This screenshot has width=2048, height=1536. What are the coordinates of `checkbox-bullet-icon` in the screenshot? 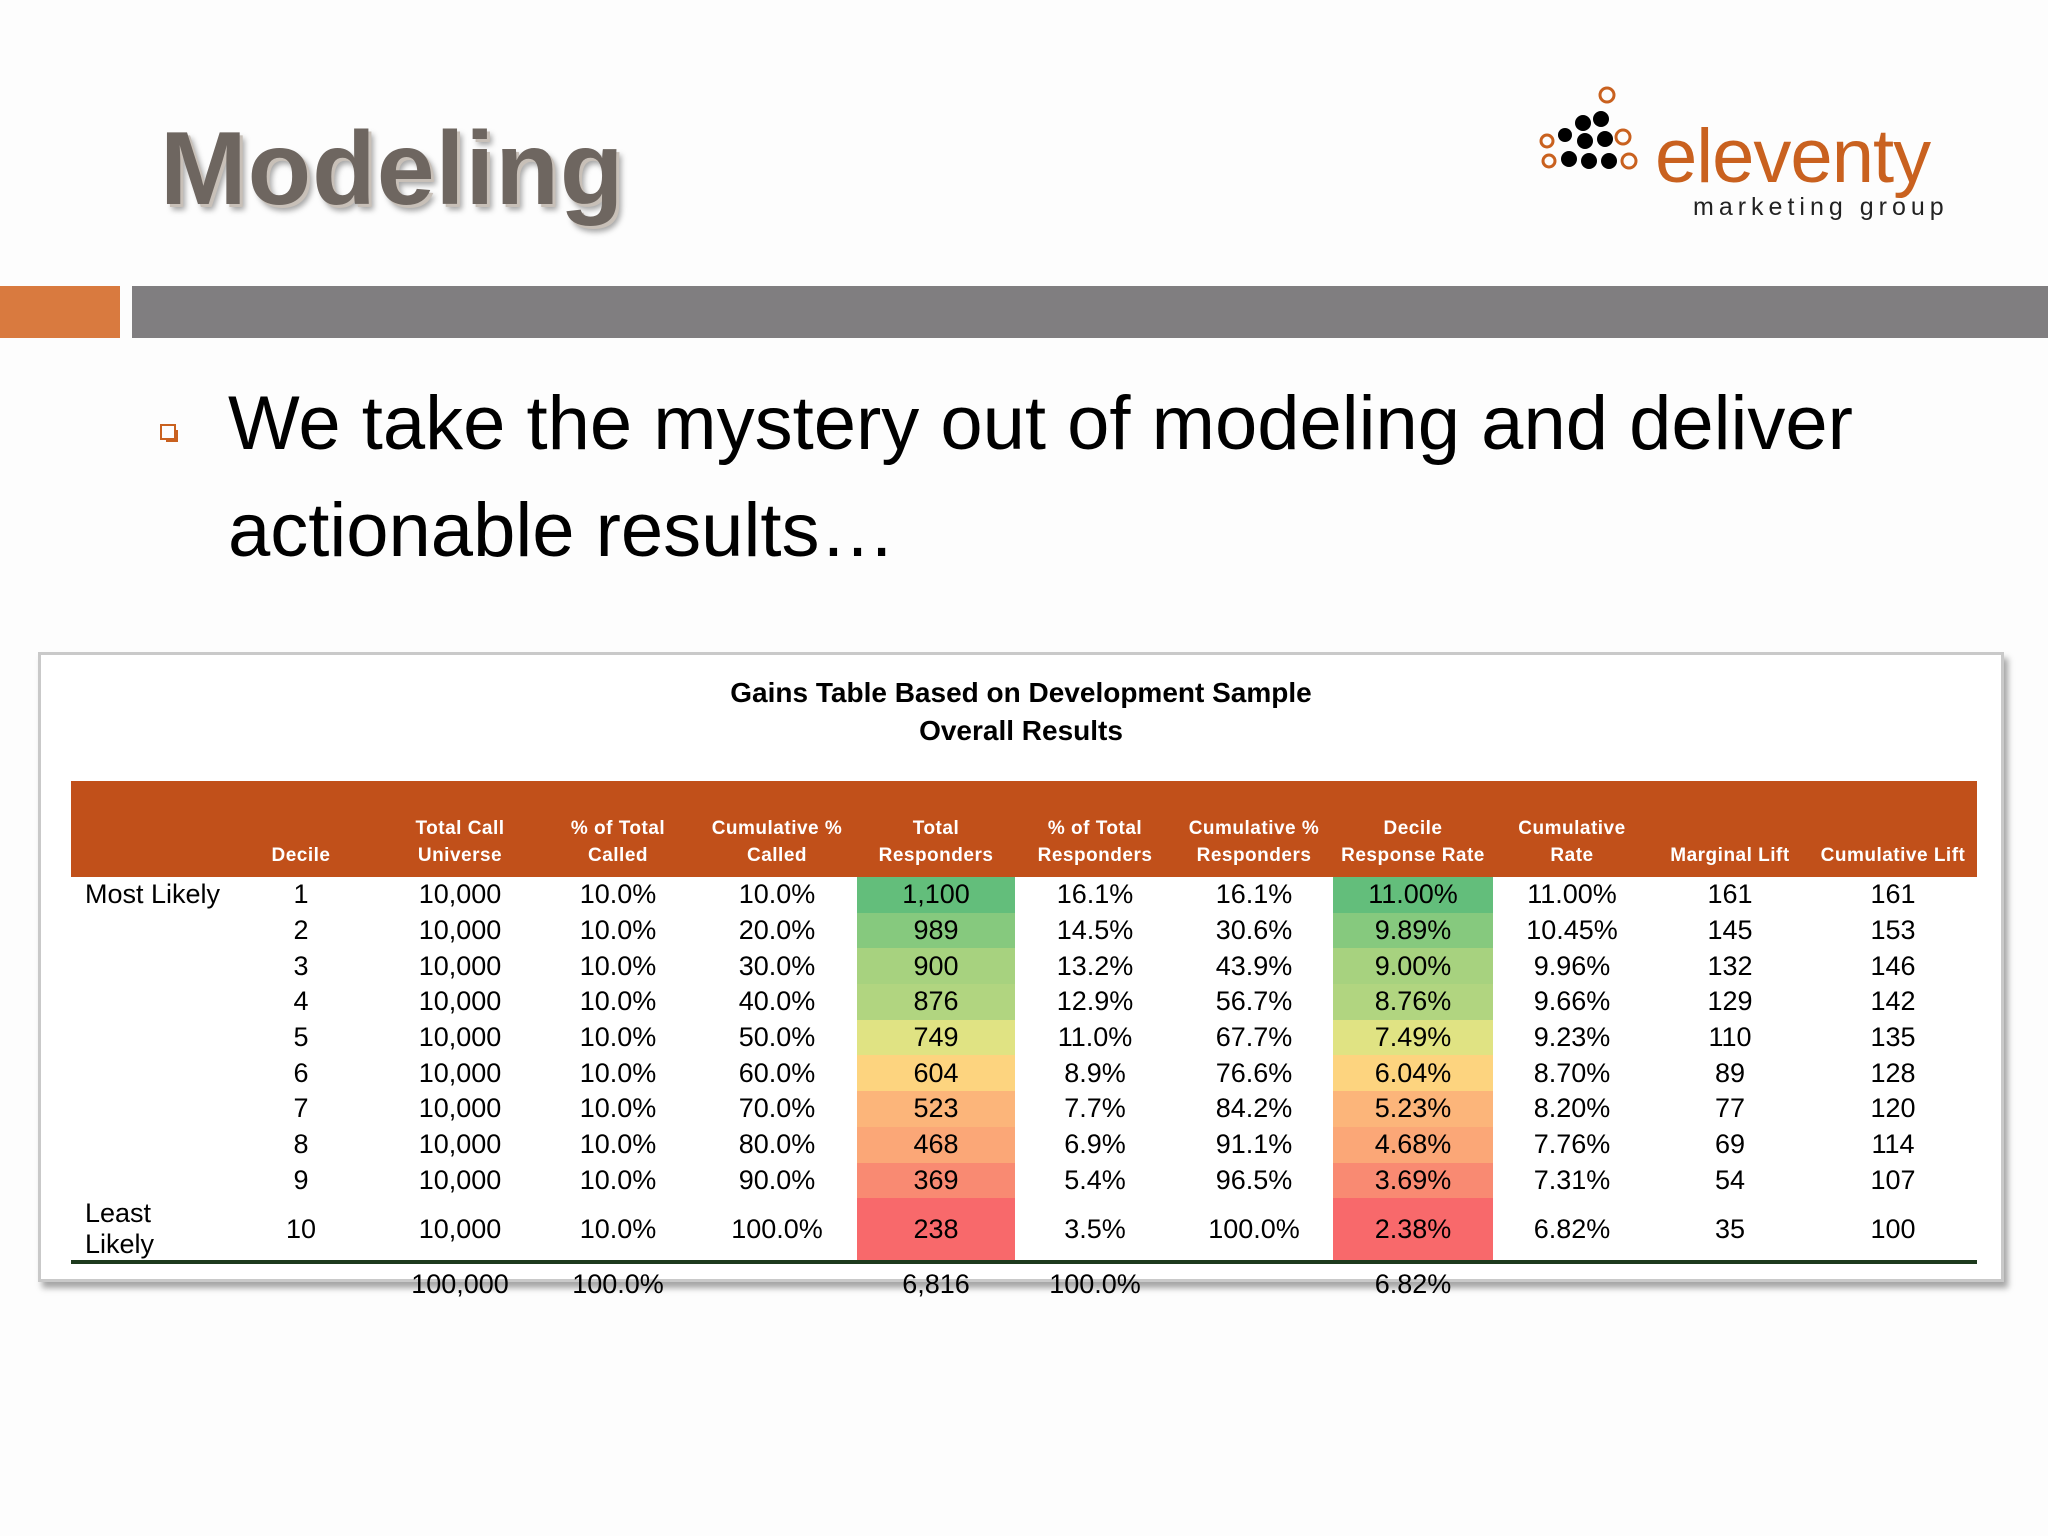 It's located at (169, 433).